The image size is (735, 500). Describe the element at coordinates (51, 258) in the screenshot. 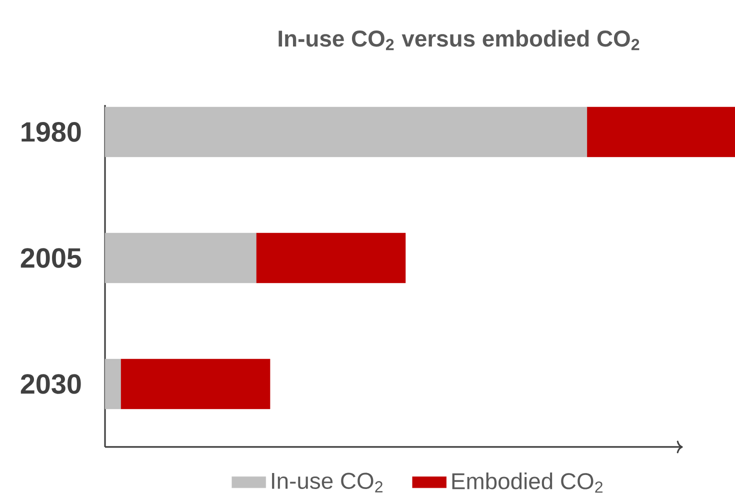

I see `y-tick-label: 2005` at that location.